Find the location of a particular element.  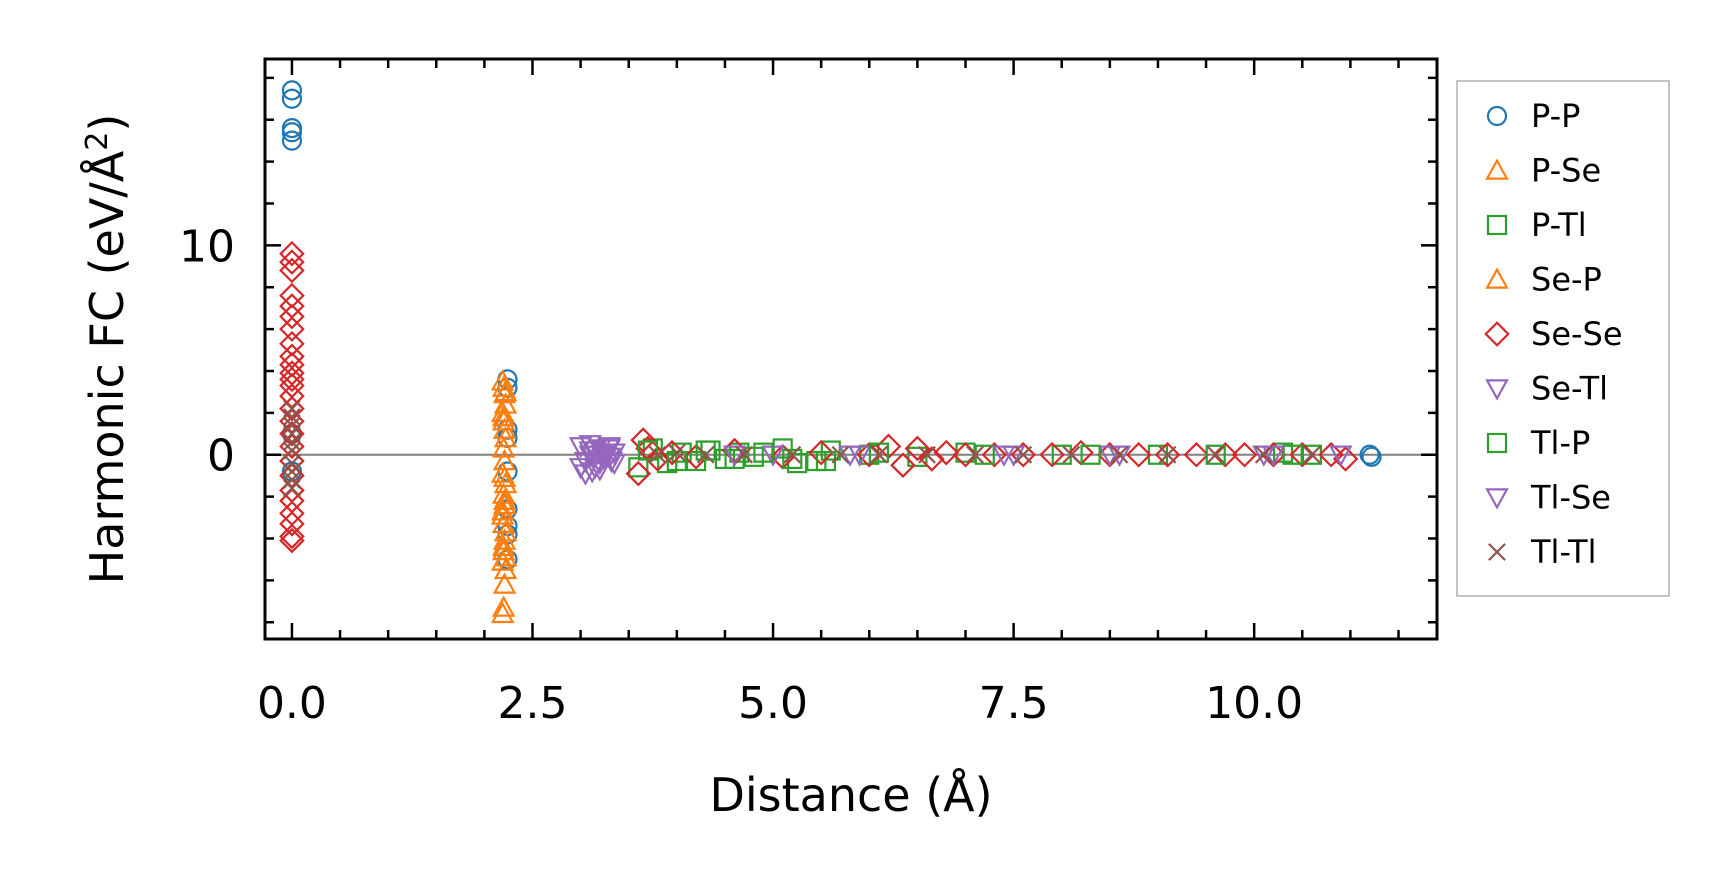

series-tl-p is located at coordinates (970, 456).